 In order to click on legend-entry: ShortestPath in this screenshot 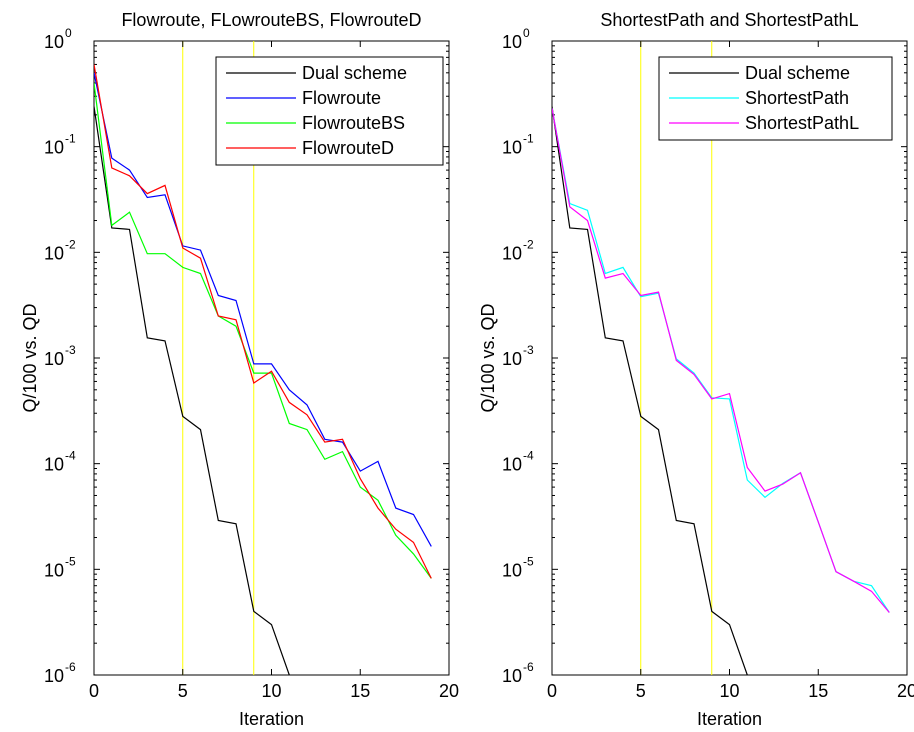, I will do `click(797, 98)`.